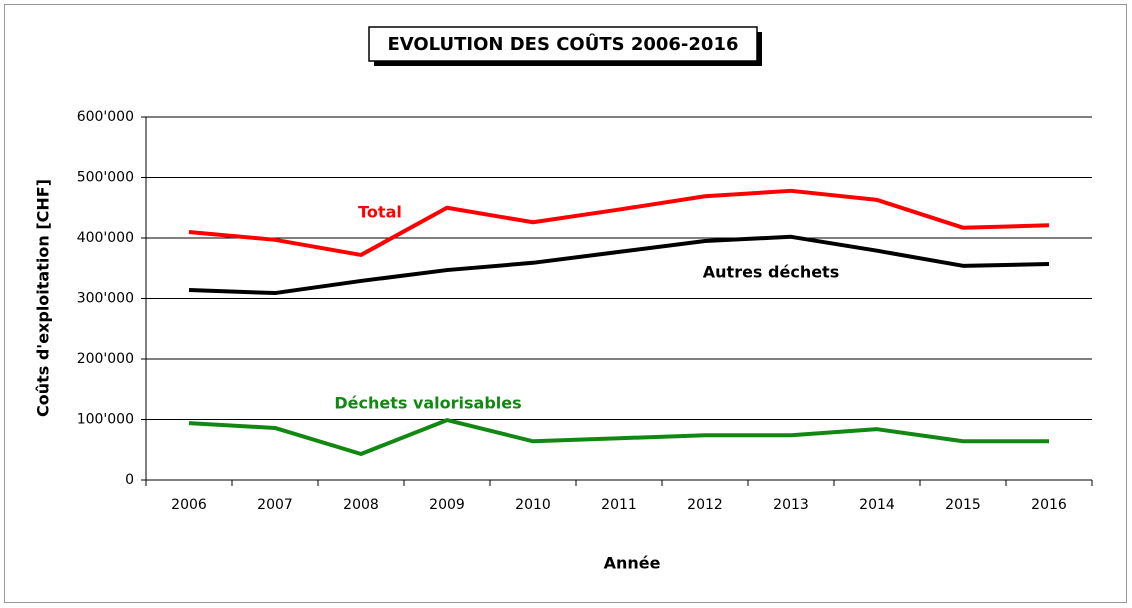 The height and width of the screenshot is (608, 1132). What do you see at coordinates (105, 359) in the screenshot?
I see `y-tick-label: 200'000` at bounding box center [105, 359].